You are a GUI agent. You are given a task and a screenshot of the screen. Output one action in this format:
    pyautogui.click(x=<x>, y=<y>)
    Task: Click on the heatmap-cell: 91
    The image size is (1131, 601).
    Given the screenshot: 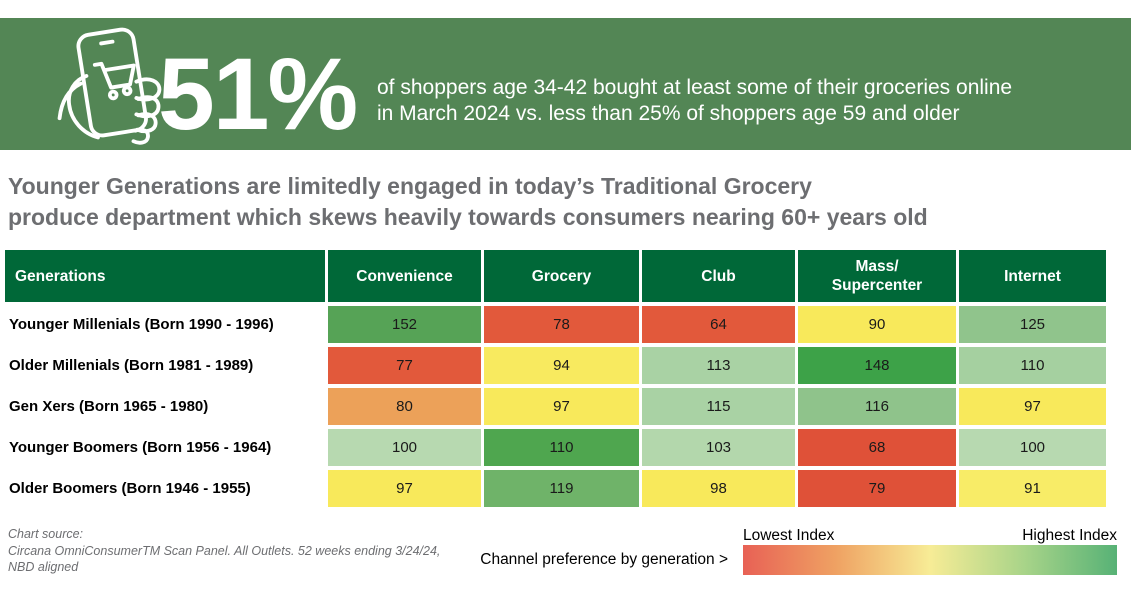 What is the action you would take?
    pyautogui.click(x=1032, y=488)
    